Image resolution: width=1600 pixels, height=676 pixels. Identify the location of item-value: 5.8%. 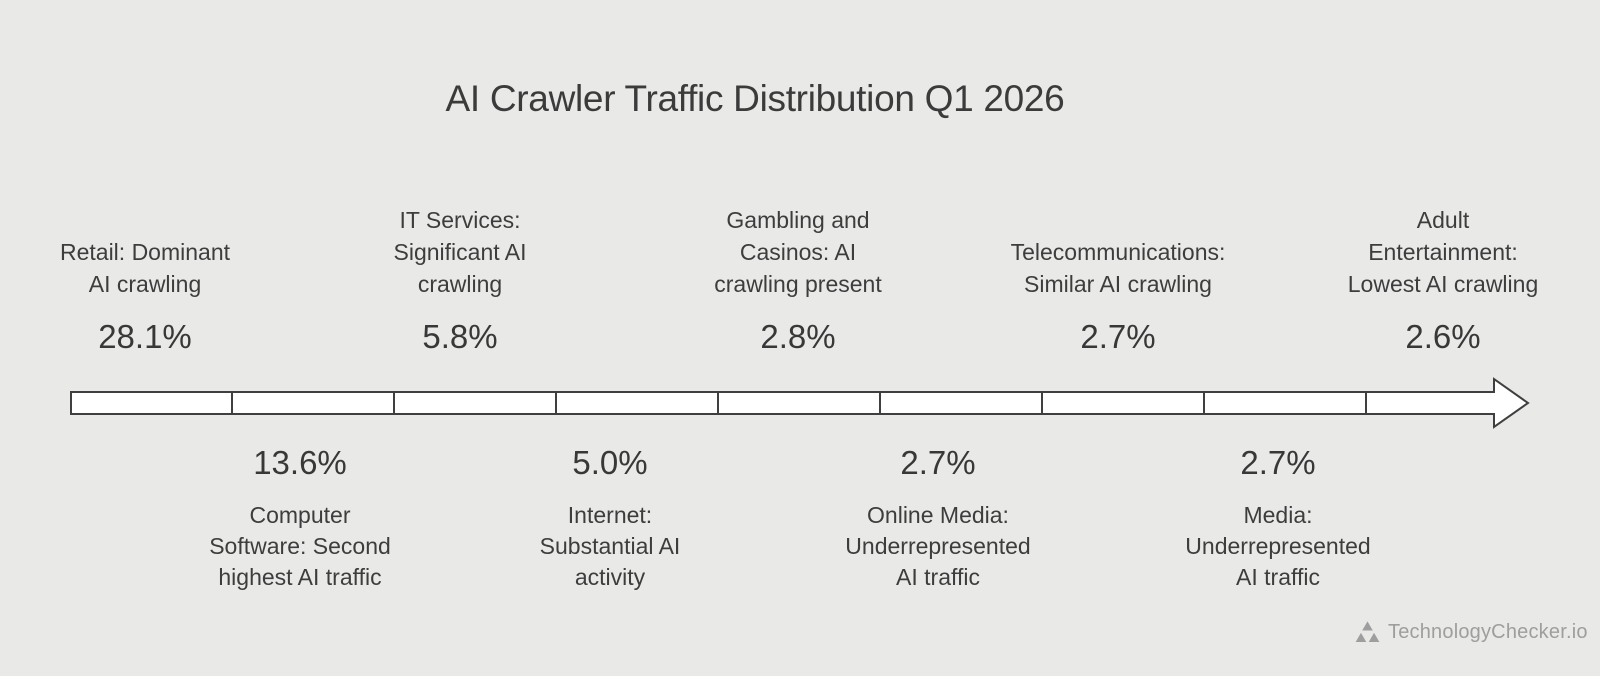
(460, 336).